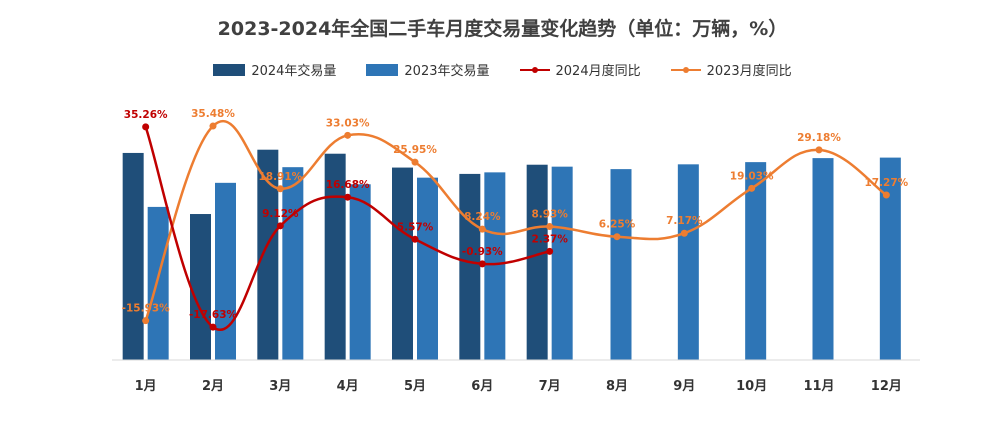 The width and height of the screenshot is (1005, 441). What do you see at coordinates (213, 315) in the screenshot?
I see `label-2024-yoy: -17.63%` at bounding box center [213, 315].